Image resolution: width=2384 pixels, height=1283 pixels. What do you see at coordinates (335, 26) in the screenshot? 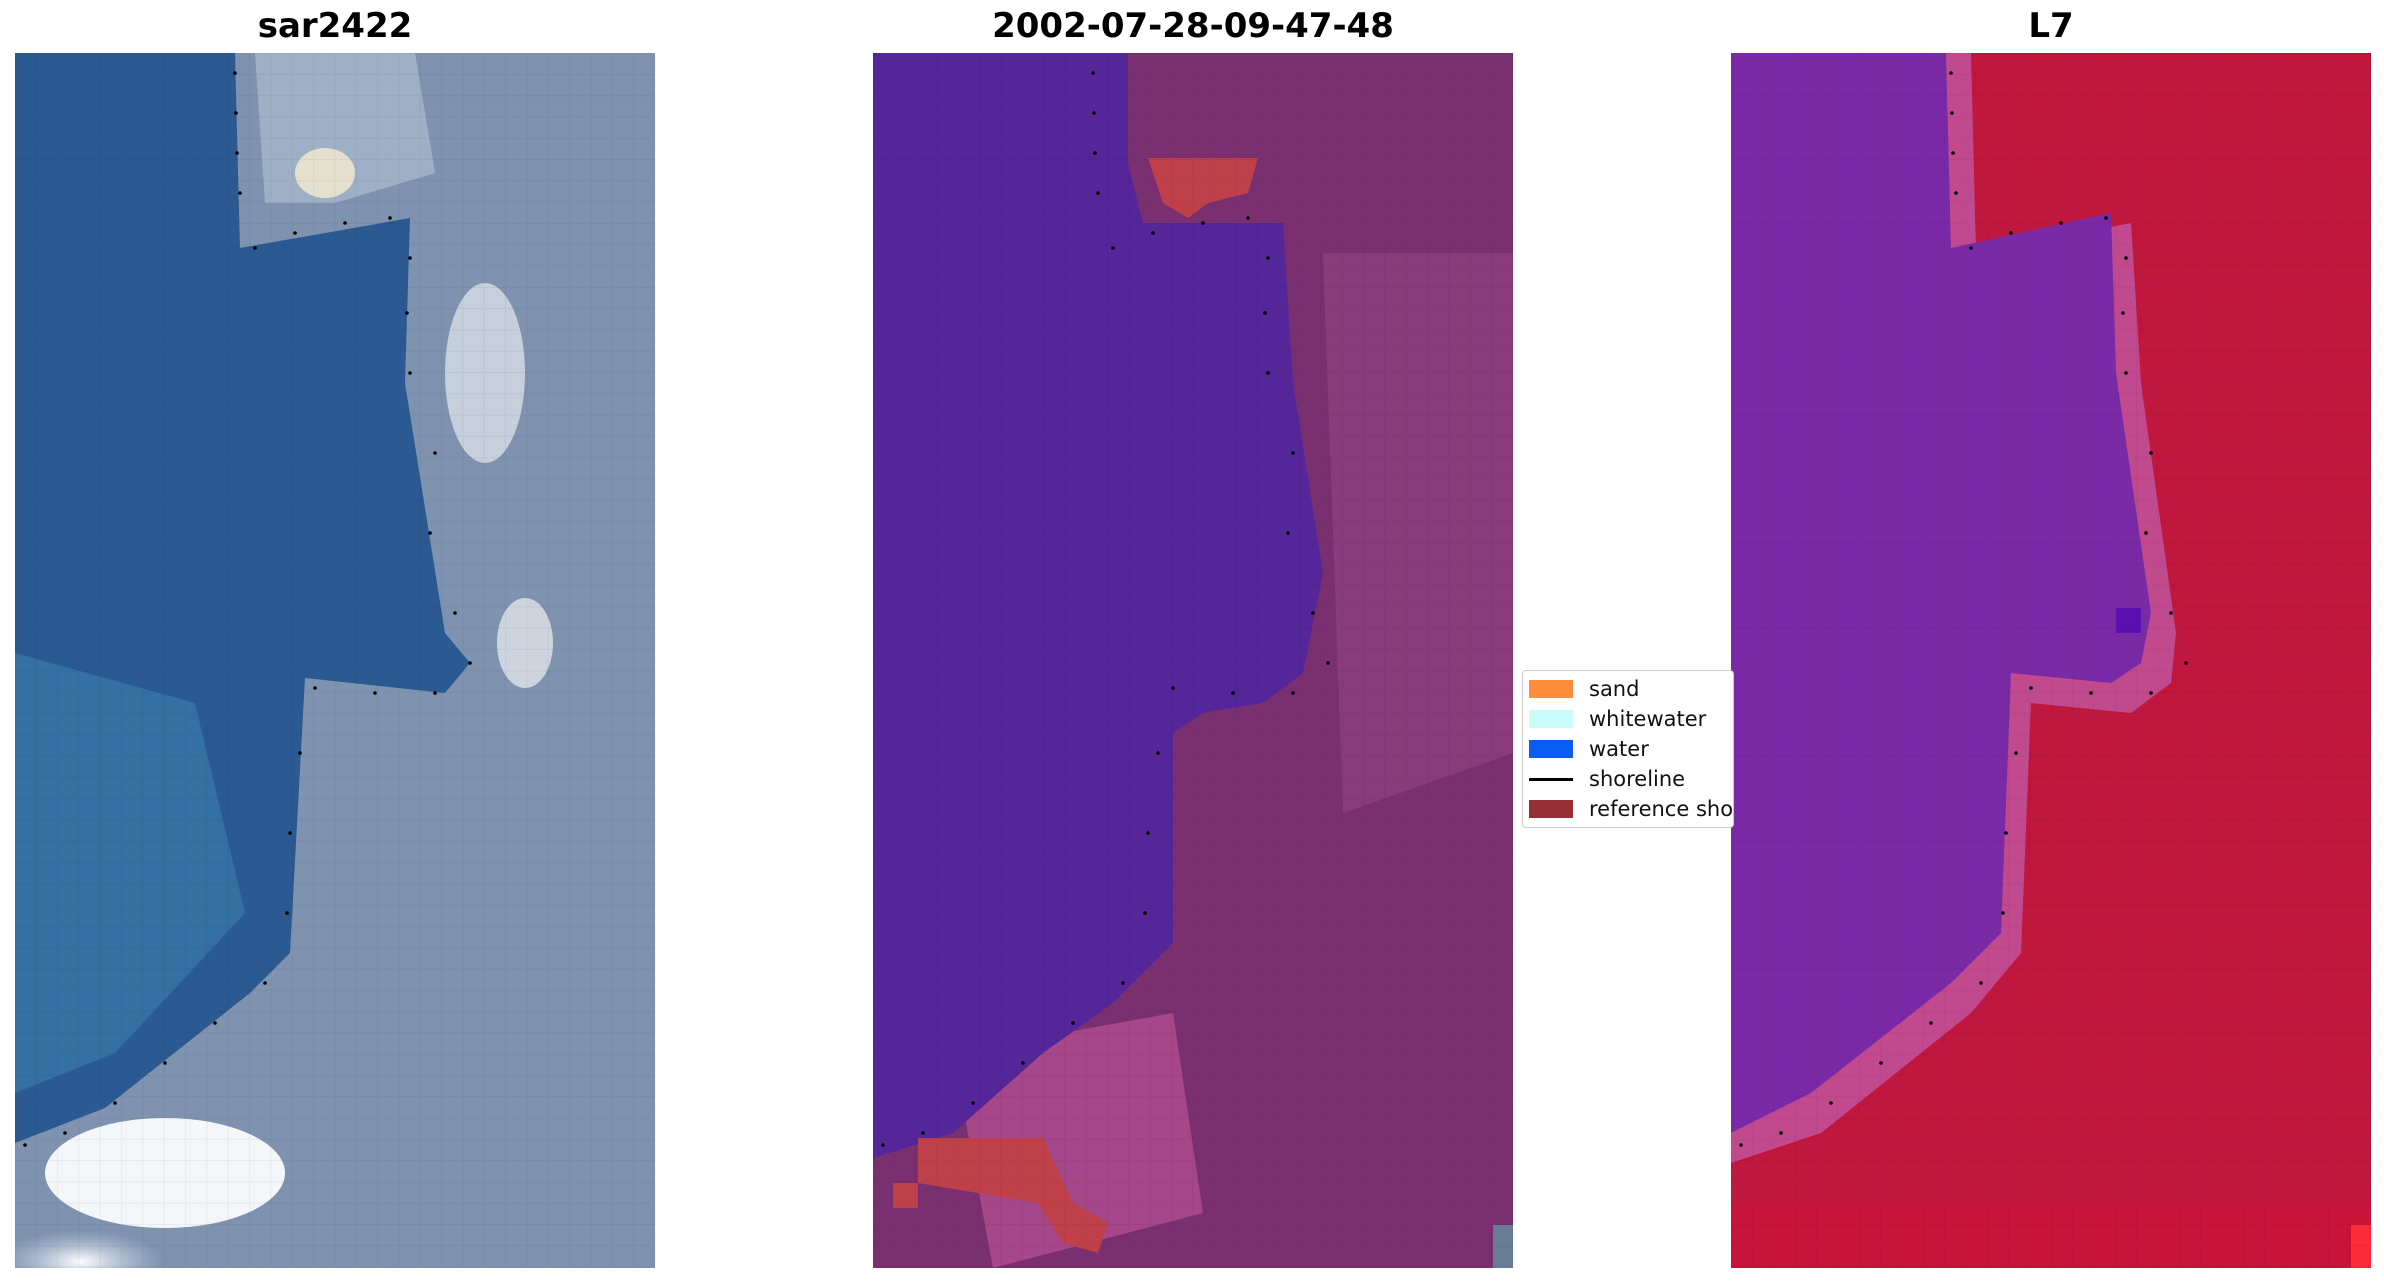
I see `panel-title-rgb: sar2422` at bounding box center [335, 26].